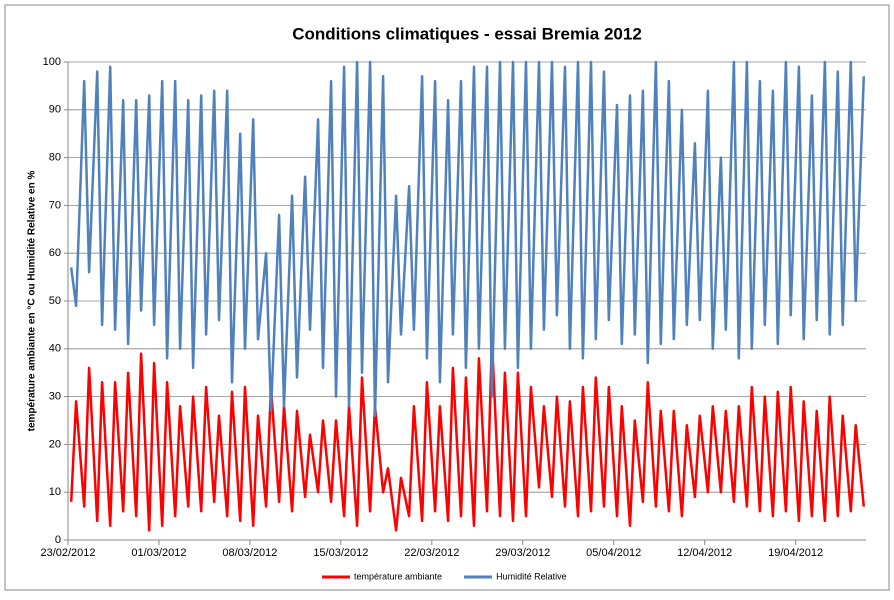  Describe the element at coordinates (55, 158) in the screenshot. I see `y-tick-label: 80` at that location.